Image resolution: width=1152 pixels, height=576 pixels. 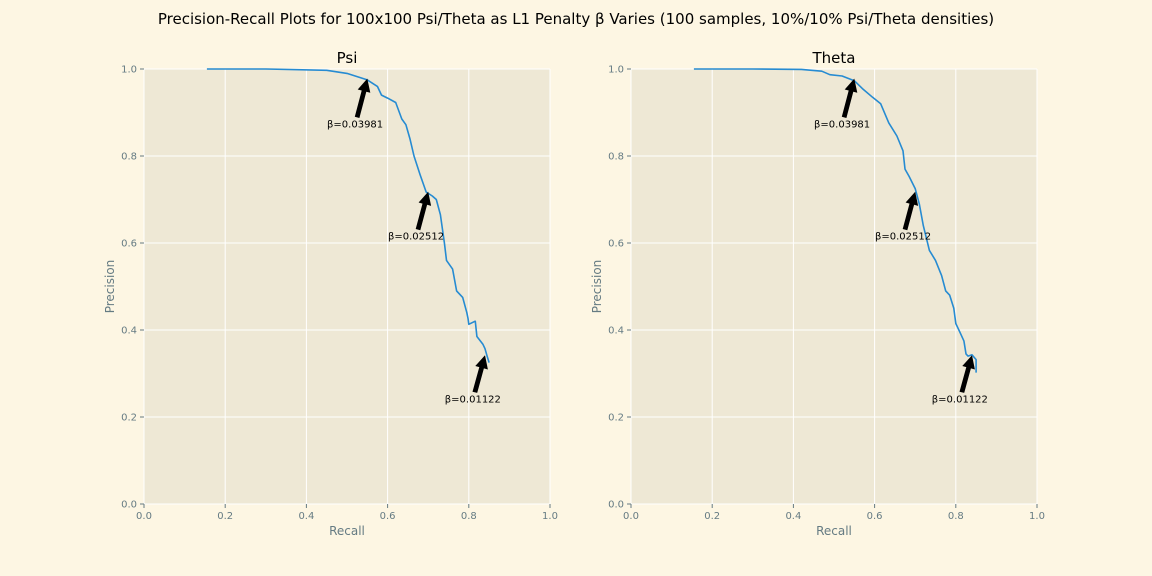 What do you see at coordinates (129, 157) in the screenshot?
I see `psi-y-tick-label: 0.8` at bounding box center [129, 157].